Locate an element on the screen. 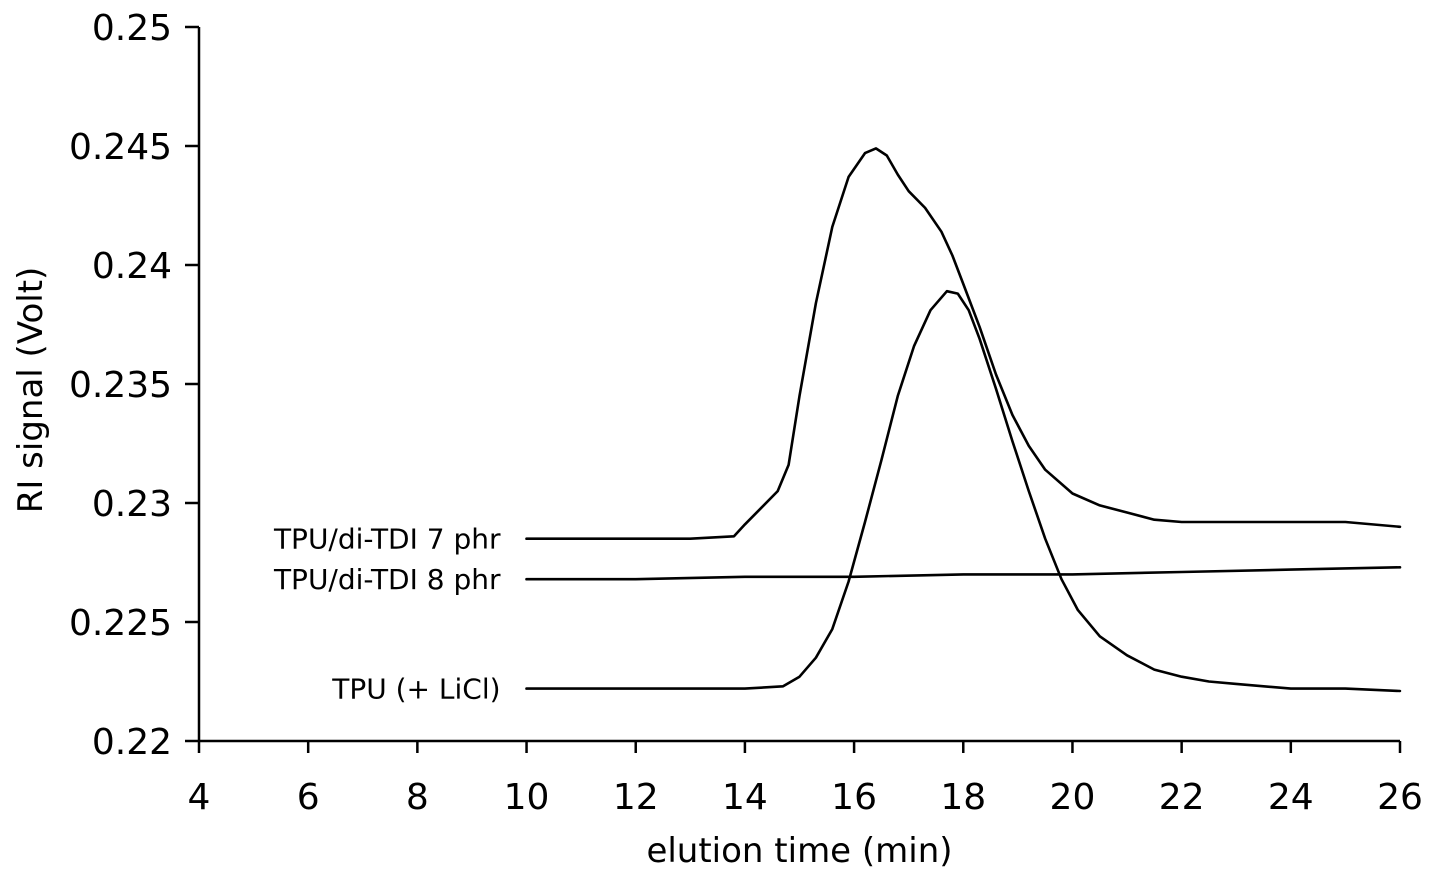 Image resolution: width=1429 pixels, height=872 pixels. x-tick-label: 6 is located at coordinates (308, 797).